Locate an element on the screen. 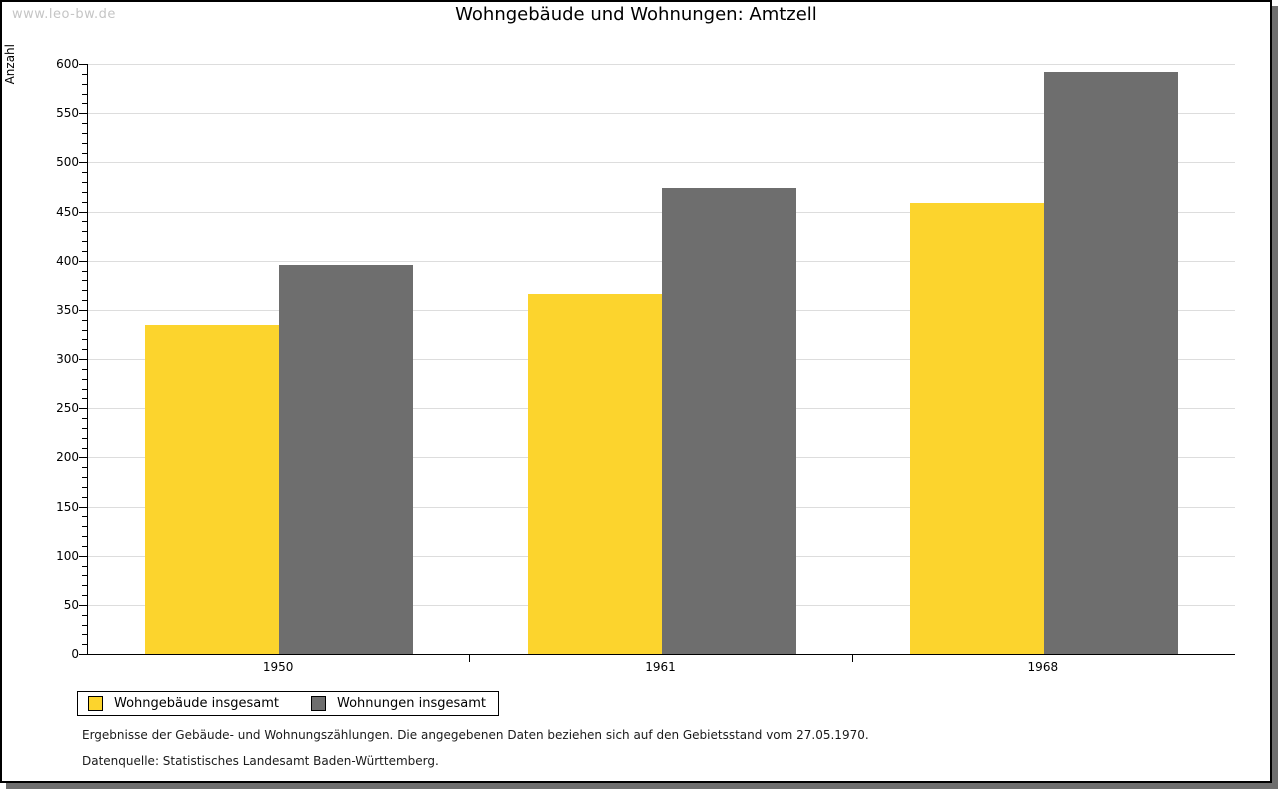  y-tick-label: 50 is located at coordinates (71, 604).